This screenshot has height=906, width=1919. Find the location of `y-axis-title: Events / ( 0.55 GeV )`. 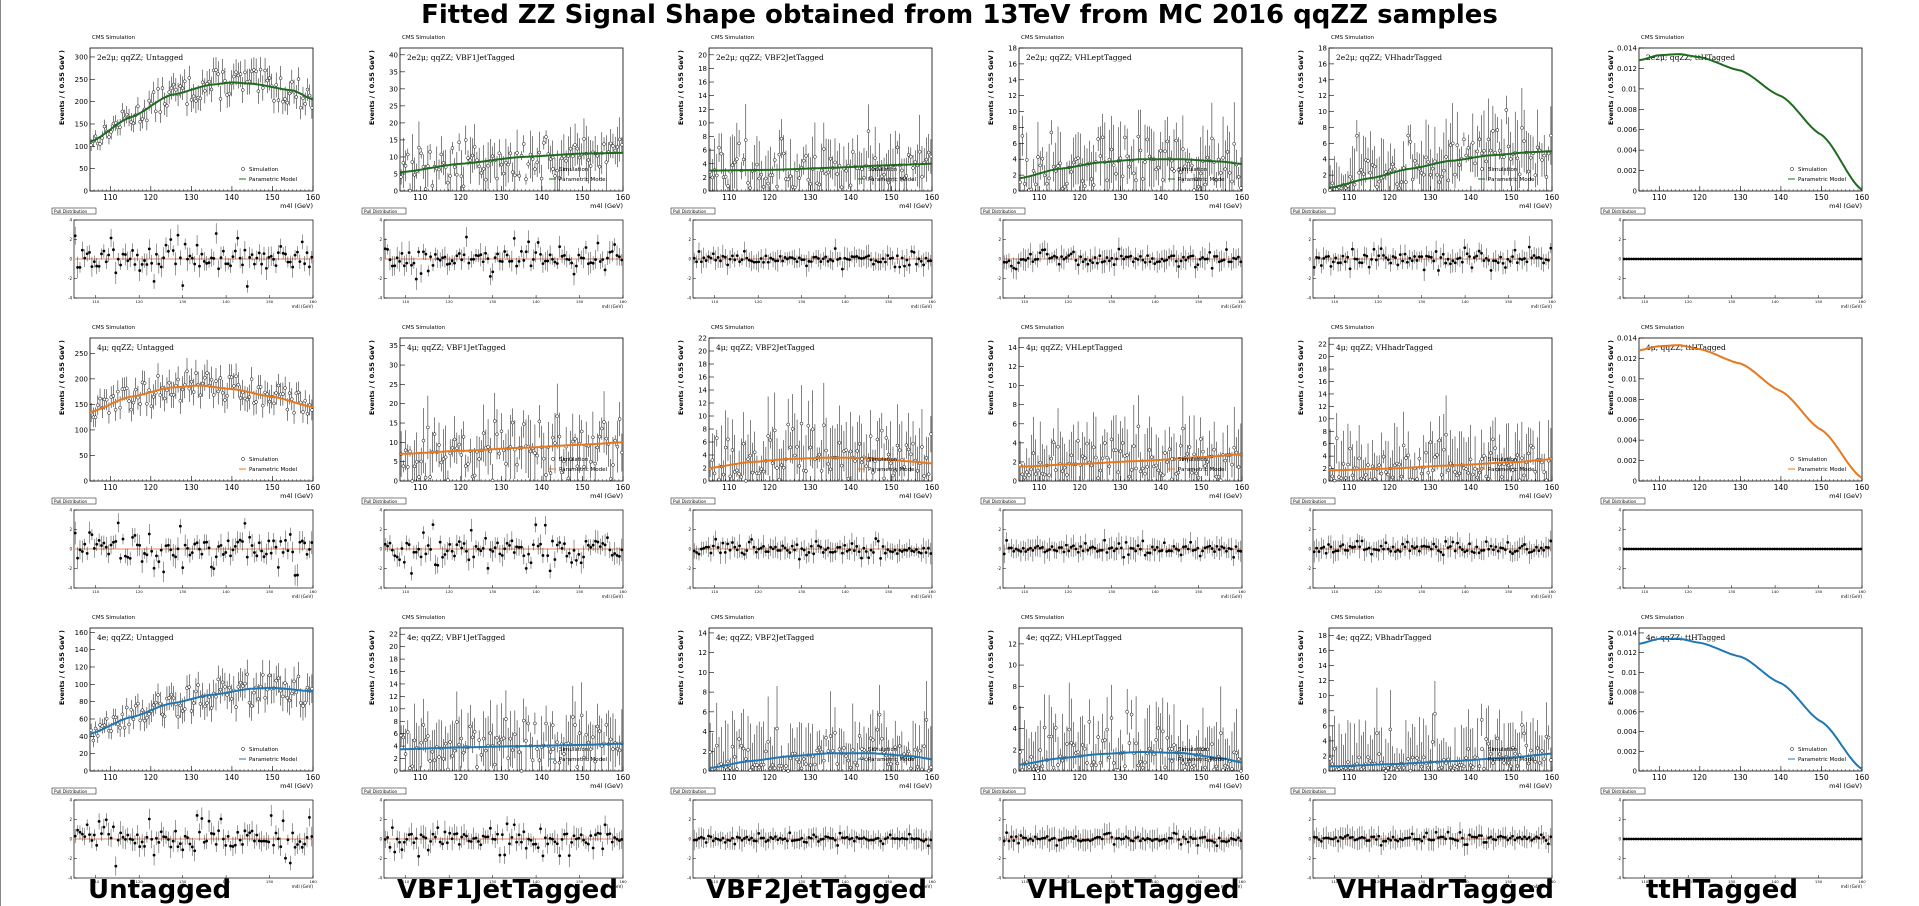

y-axis-title: Events / ( 0.55 GeV ) is located at coordinates (991, 377).